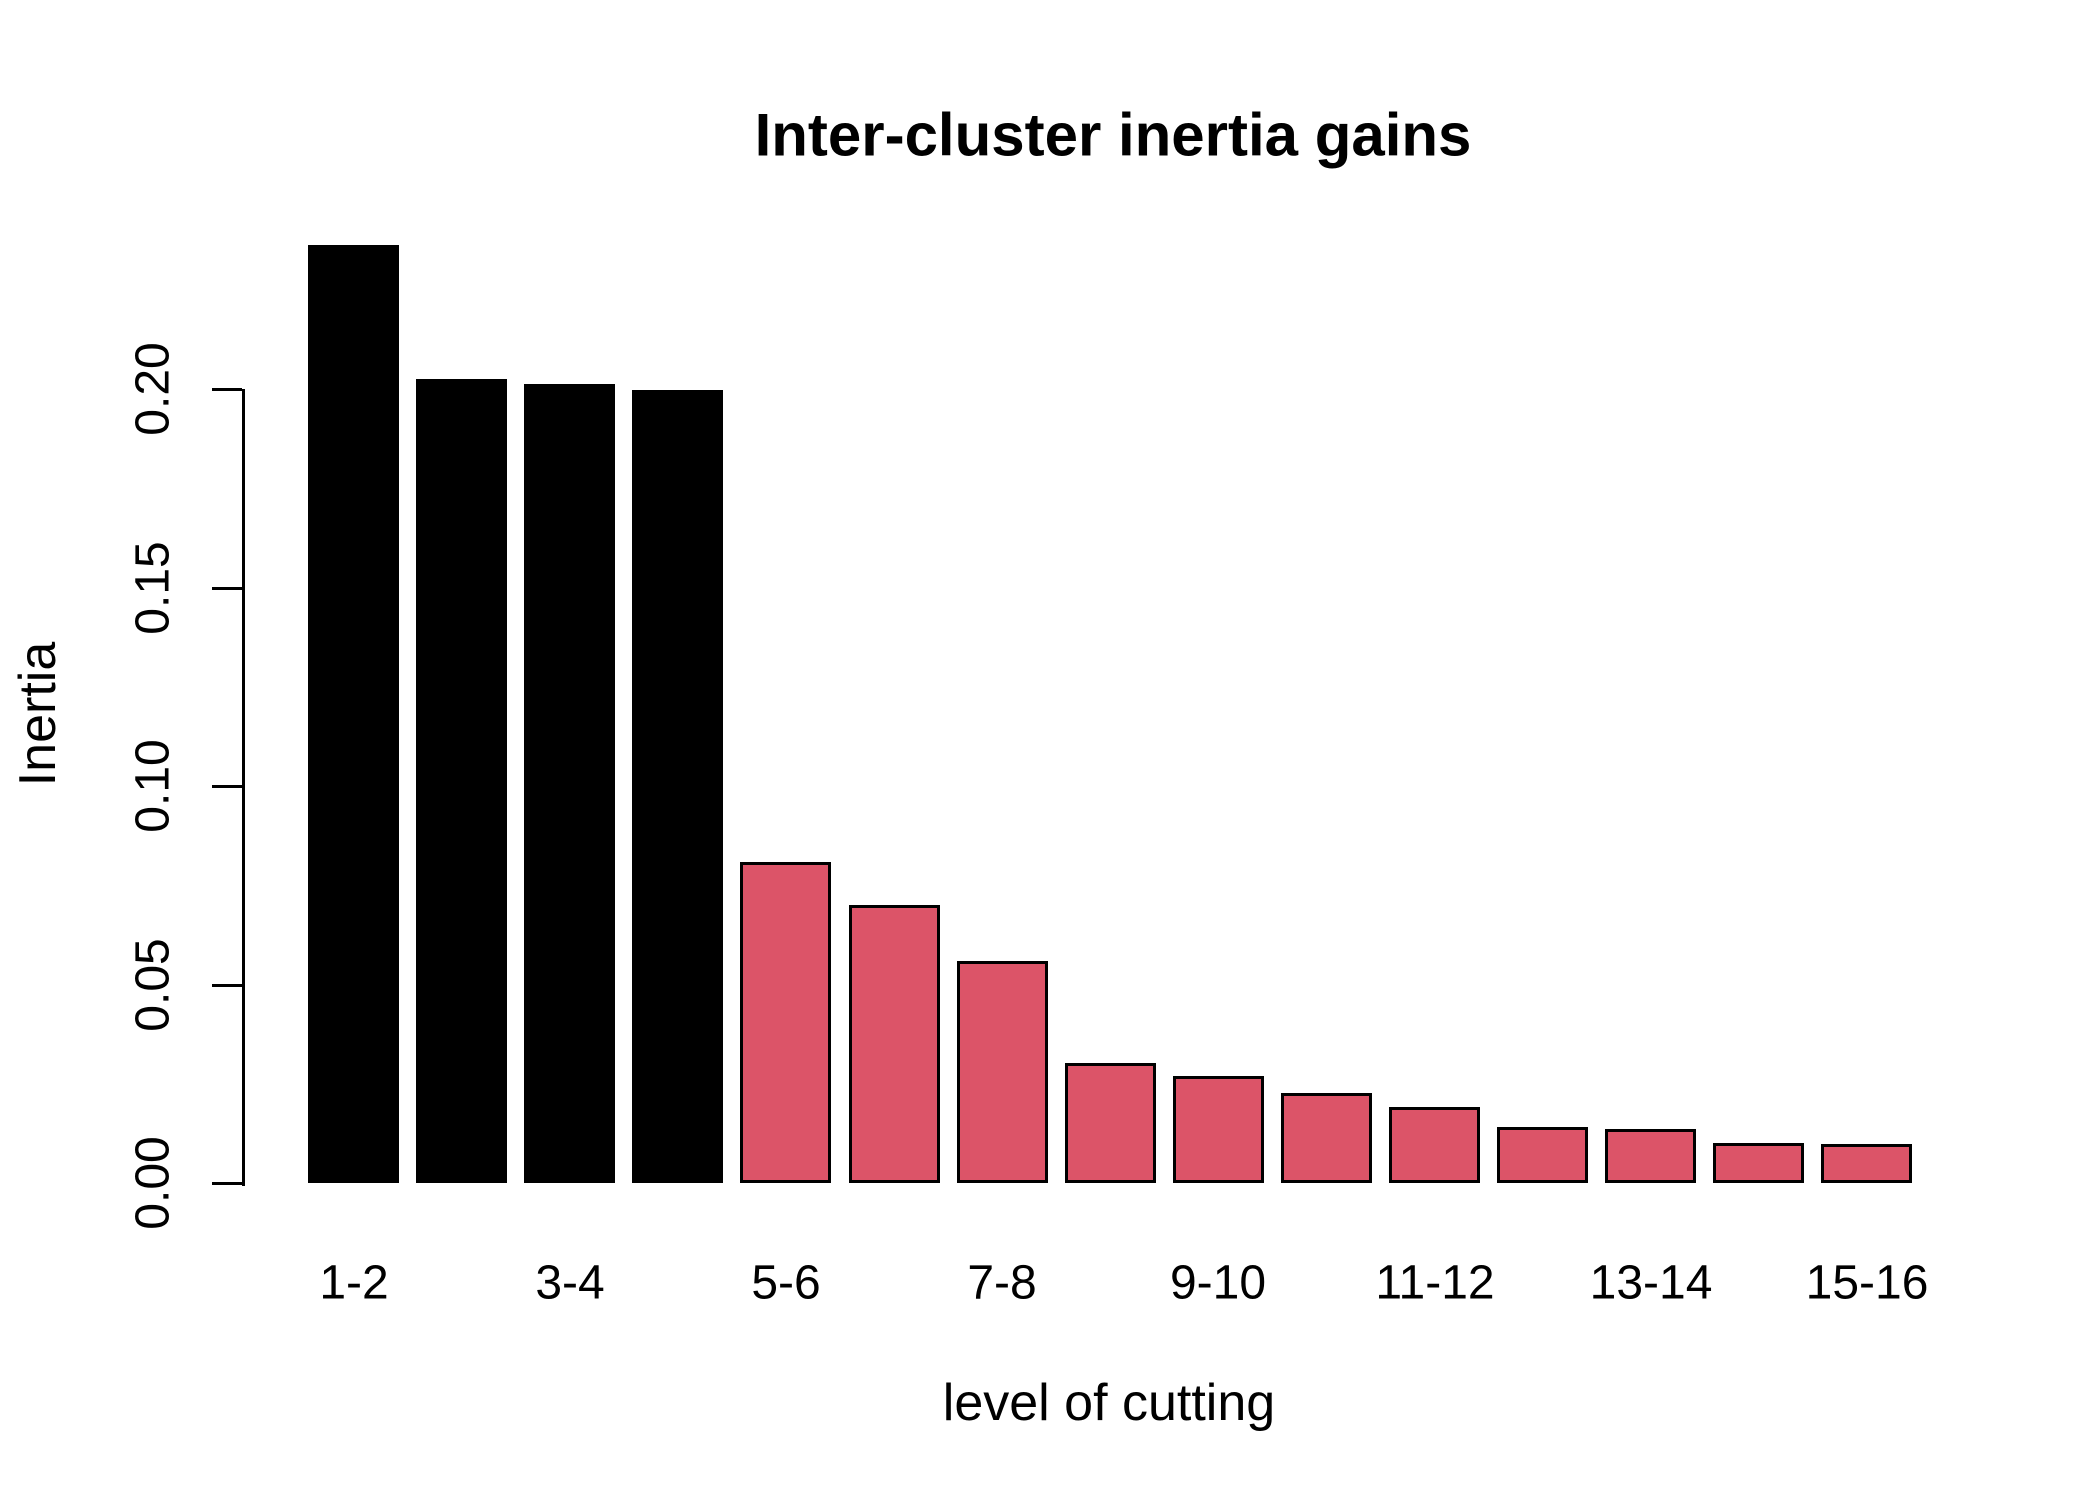 The image size is (2100, 1500). What do you see at coordinates (1002, 1283) in the screenshot?
I see `x-axis-tick-label: 7-8` at bounding box center [1002, 1283].